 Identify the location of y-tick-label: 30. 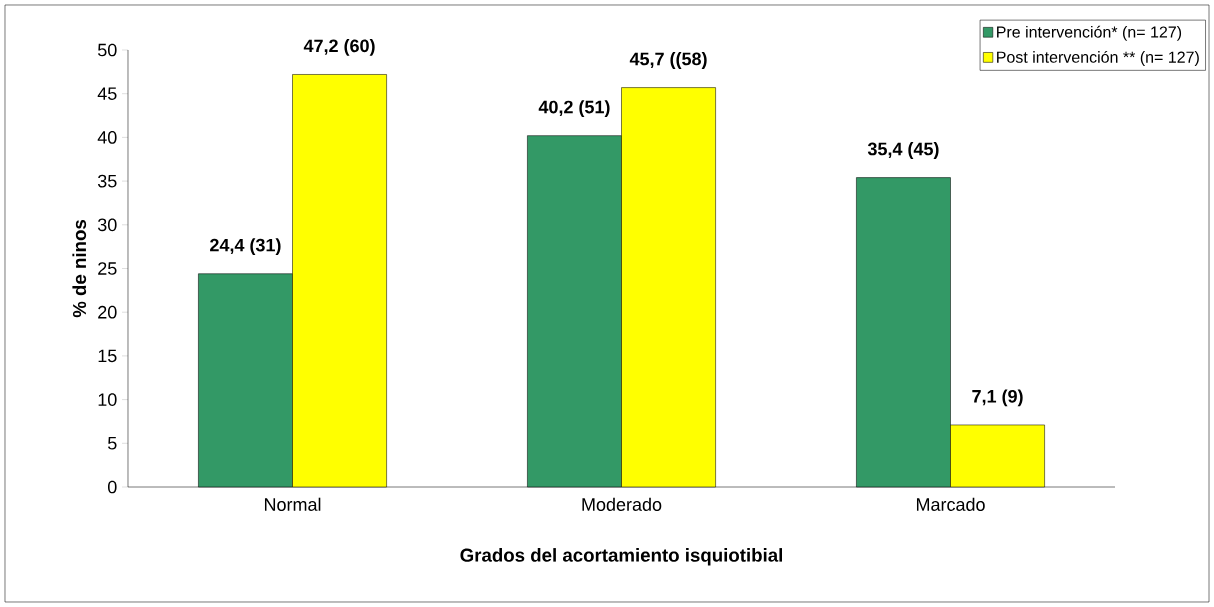
(107, 225).